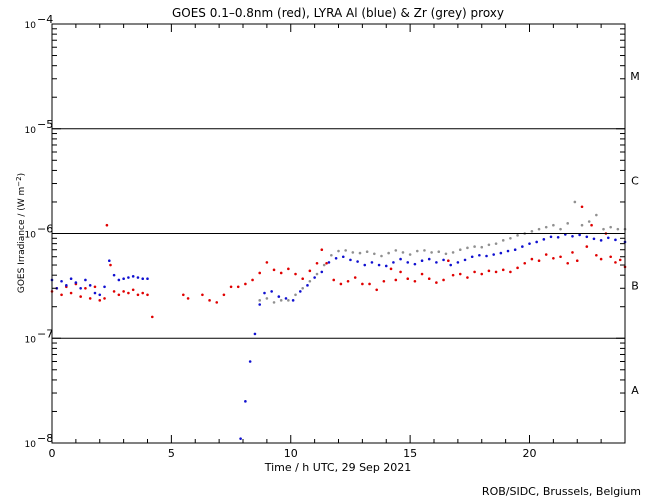 Image resolution: width=650 pixels, height=500 pixels. I want to click on flare-class-label: A, so click(635, 390).